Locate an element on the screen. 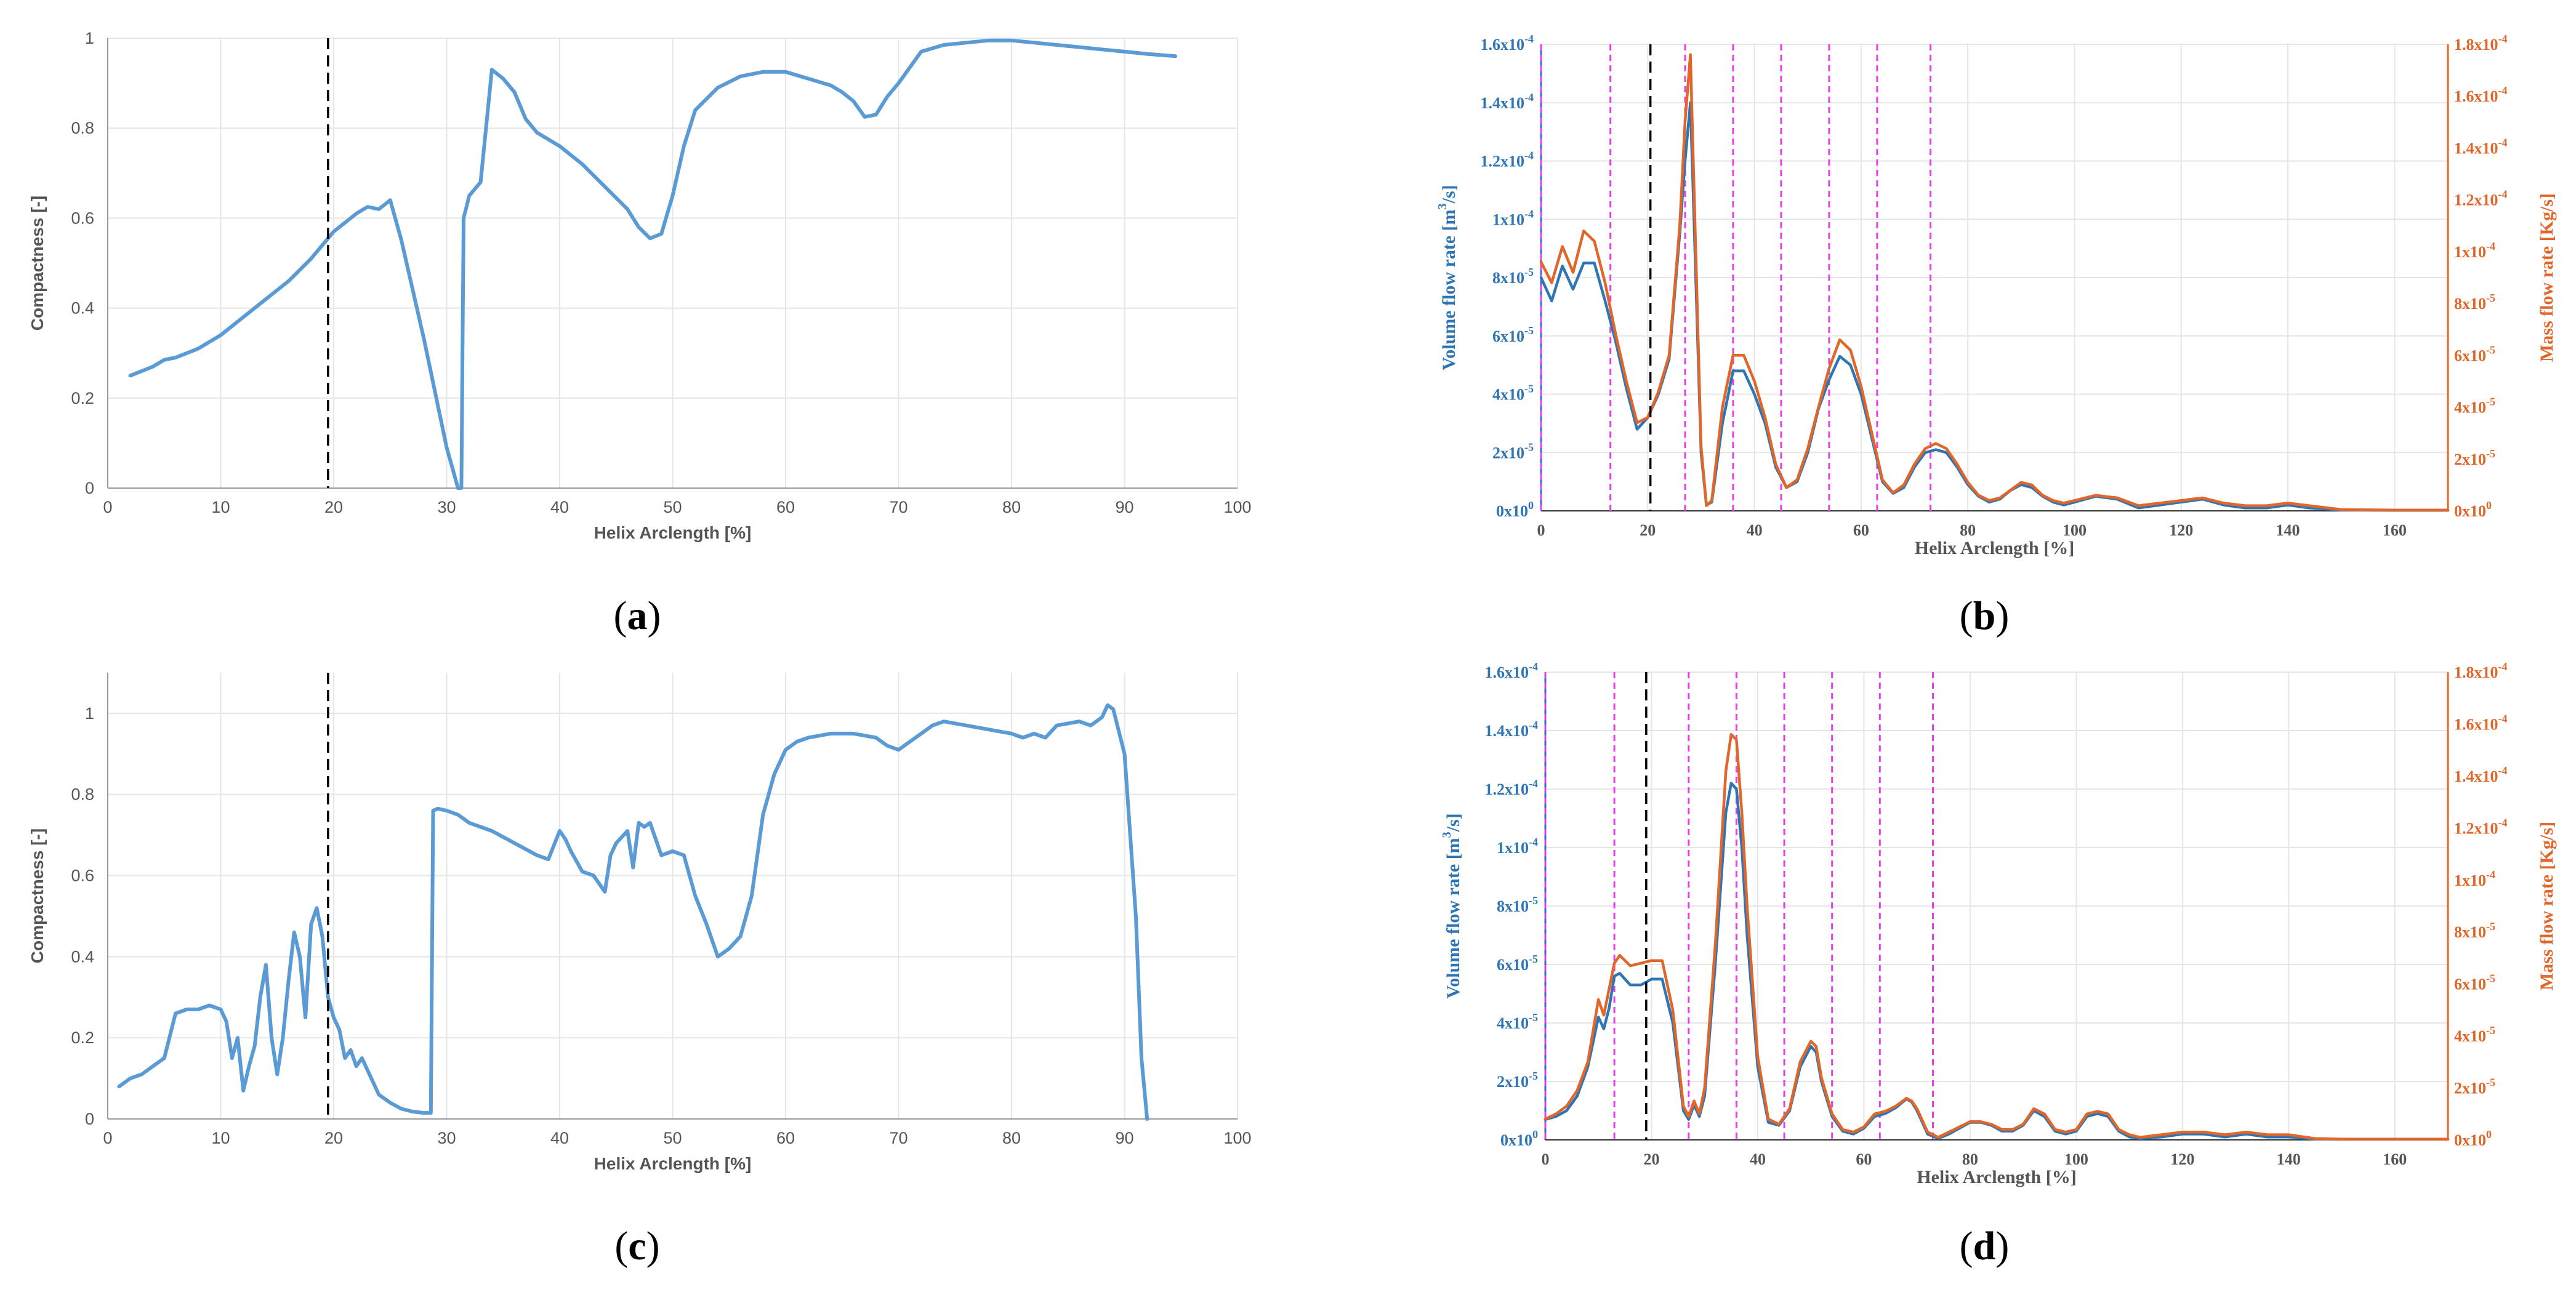 This screenshot has height=1295, width=2576. x-tick-label-7: 70 is located at coordinates (898, 1138).